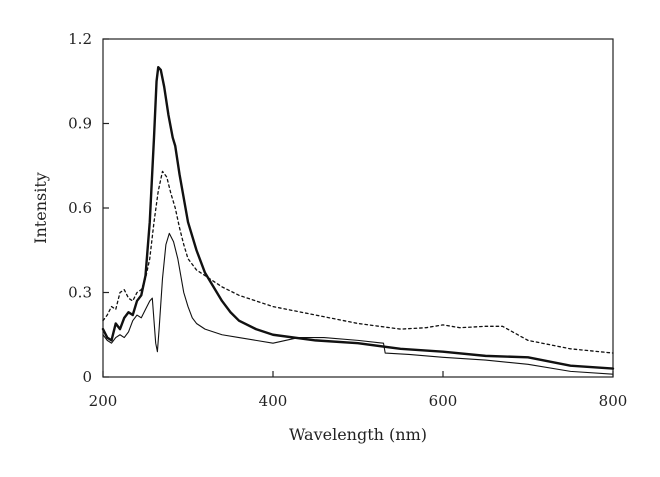  I want to click on y-tick-label: 0, so click(87, 377).